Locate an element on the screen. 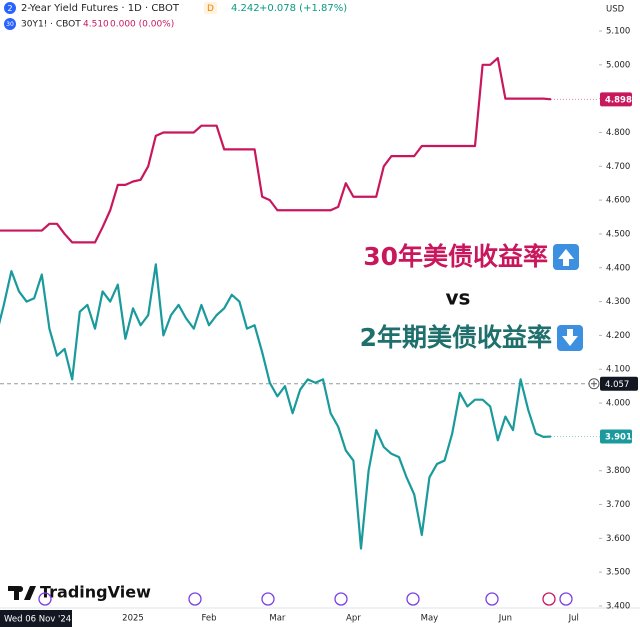 The image size is (640, 627). y-tick-label: 4.500 is located at coordinates (618, 234).